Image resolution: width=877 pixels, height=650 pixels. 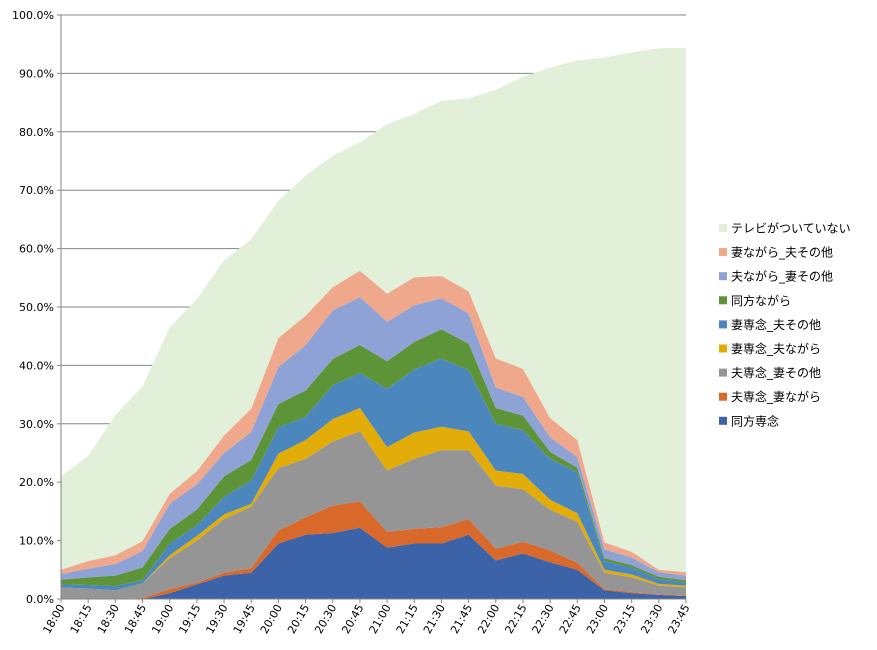 I want to click on y-tick-label: 40.0%, so click(x=36, y=365).